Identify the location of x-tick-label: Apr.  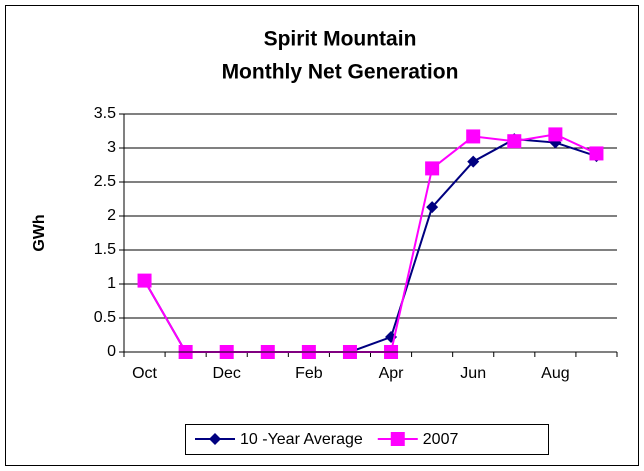
(392, 373).